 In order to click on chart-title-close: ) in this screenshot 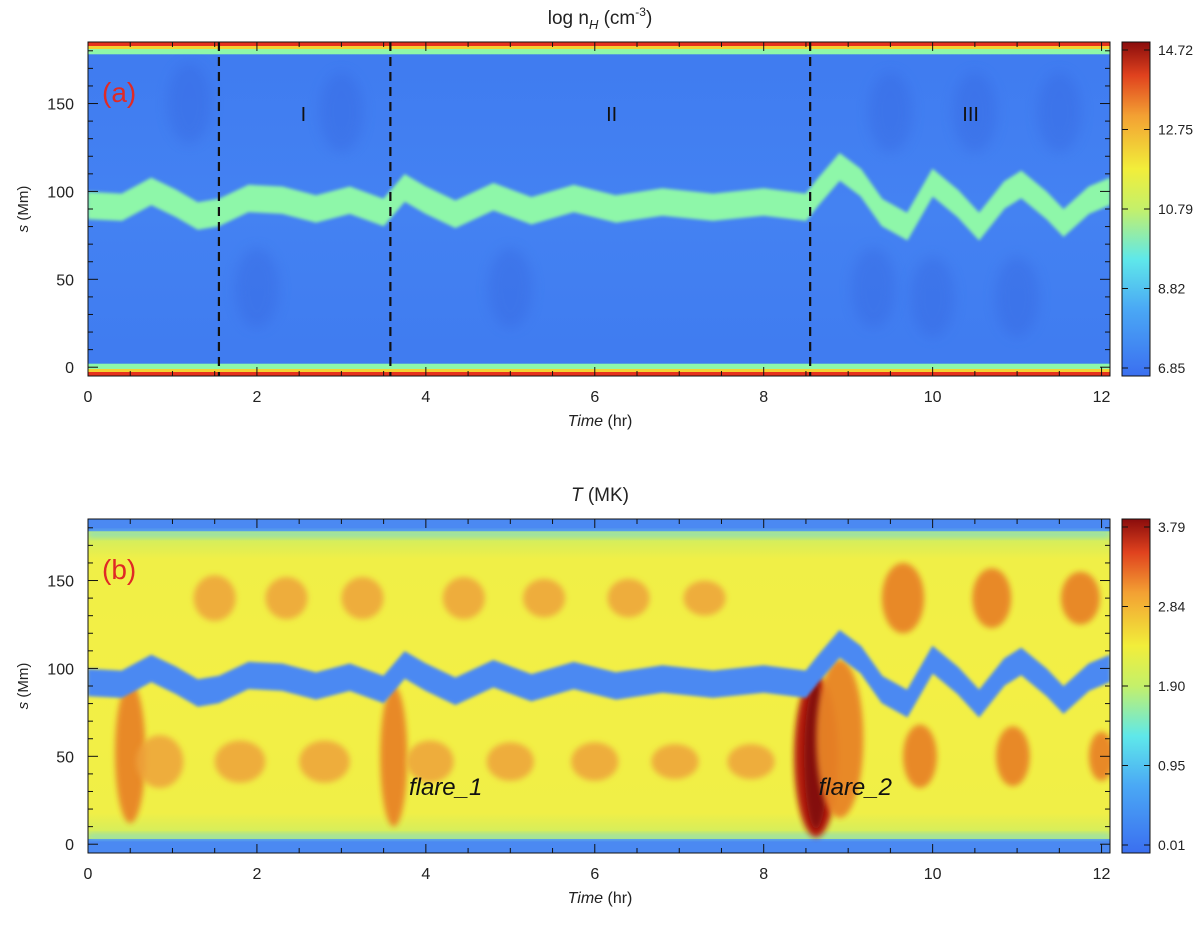, I will do `click(649, 18)`.